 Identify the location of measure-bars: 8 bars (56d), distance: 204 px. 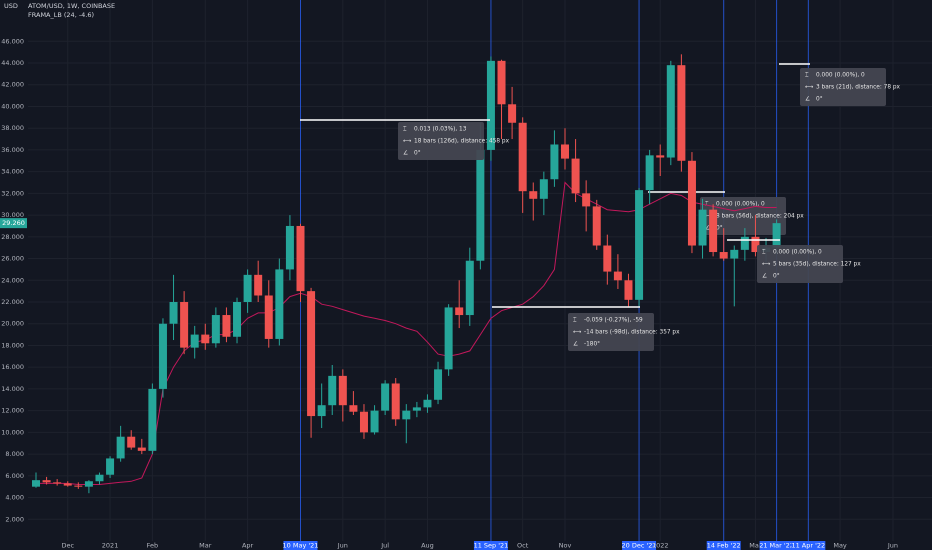
(760, 217).